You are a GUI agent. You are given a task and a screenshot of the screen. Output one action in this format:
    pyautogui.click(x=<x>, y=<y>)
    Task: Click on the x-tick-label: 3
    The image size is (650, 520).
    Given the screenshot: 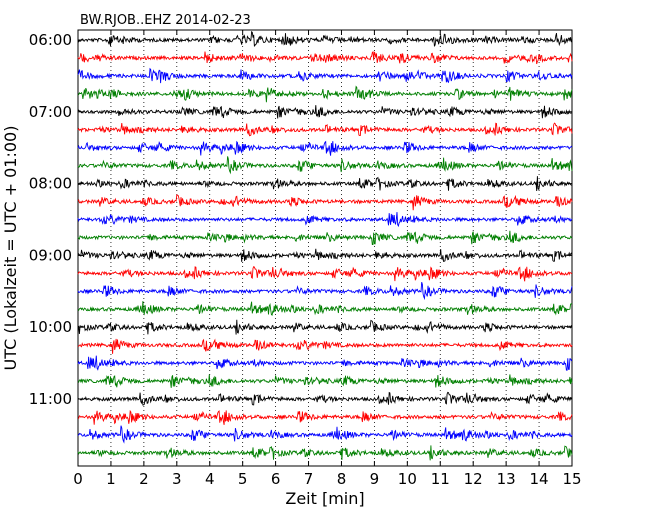 What is the action you would take?
    pyautogui.click(x=177, y=479)
    